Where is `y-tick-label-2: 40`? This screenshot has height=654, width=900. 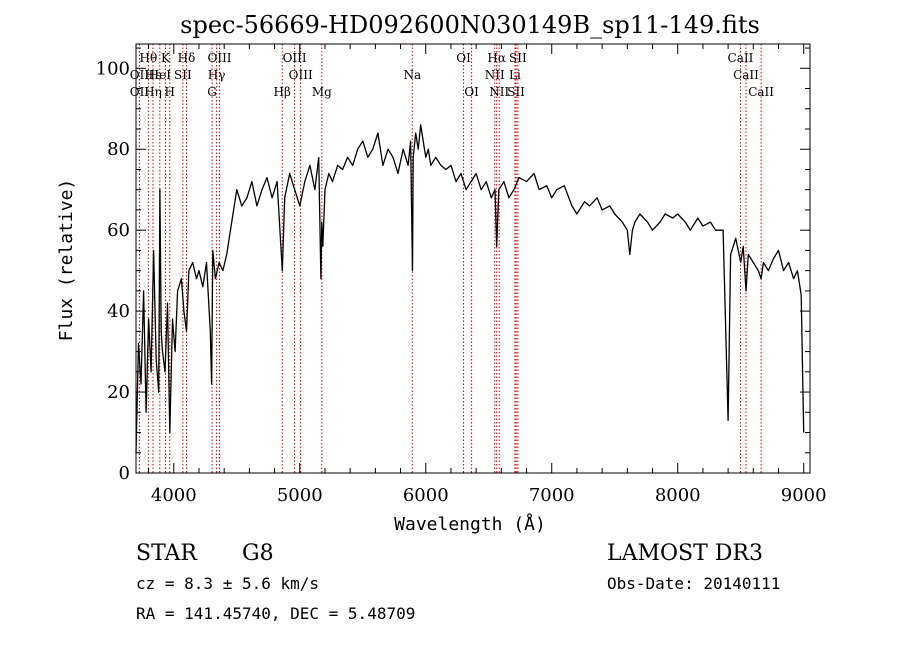
y-tick-label-2: 40 is located at coordinates (118, 311).